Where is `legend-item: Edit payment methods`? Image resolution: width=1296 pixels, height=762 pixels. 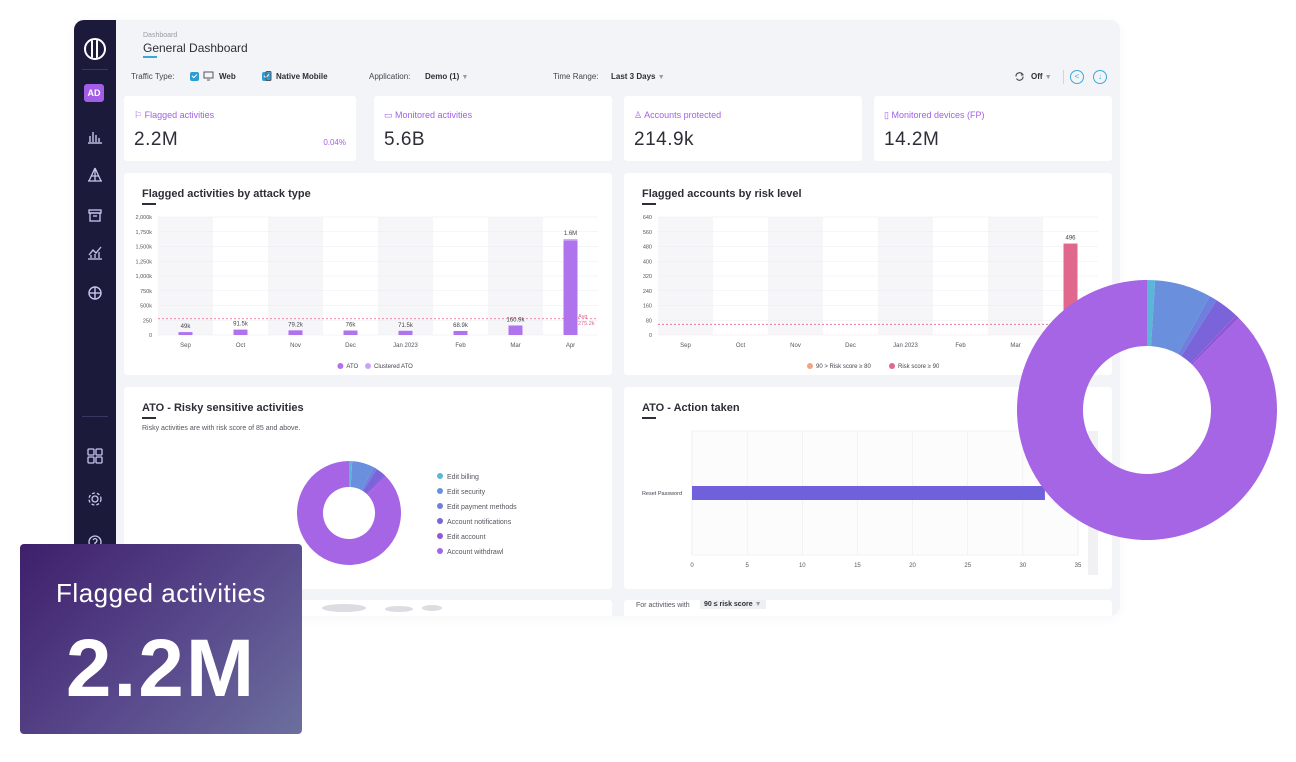 legend-item: Edit payment methods is located at coordinates (477, 507).